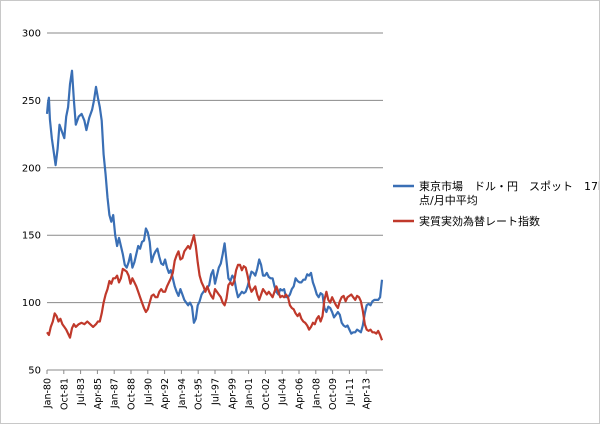  Describe the element at coordinates (165, 393) in the screenshot. I see `x-tick-label: Apr-92` at that location.